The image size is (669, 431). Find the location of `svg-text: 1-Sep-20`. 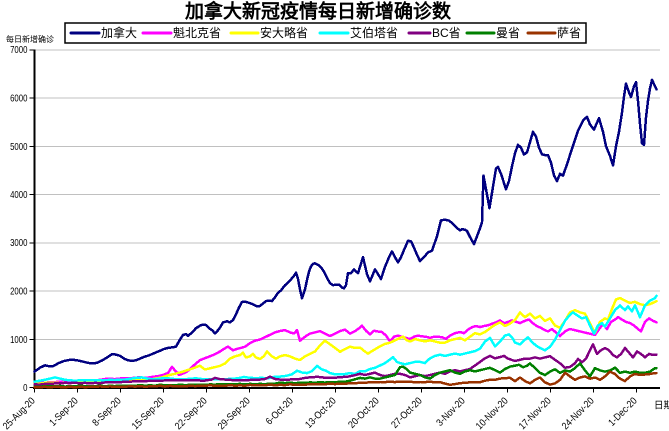

svg-text: 1-Sep-20 is located at coordinates (64, 411).